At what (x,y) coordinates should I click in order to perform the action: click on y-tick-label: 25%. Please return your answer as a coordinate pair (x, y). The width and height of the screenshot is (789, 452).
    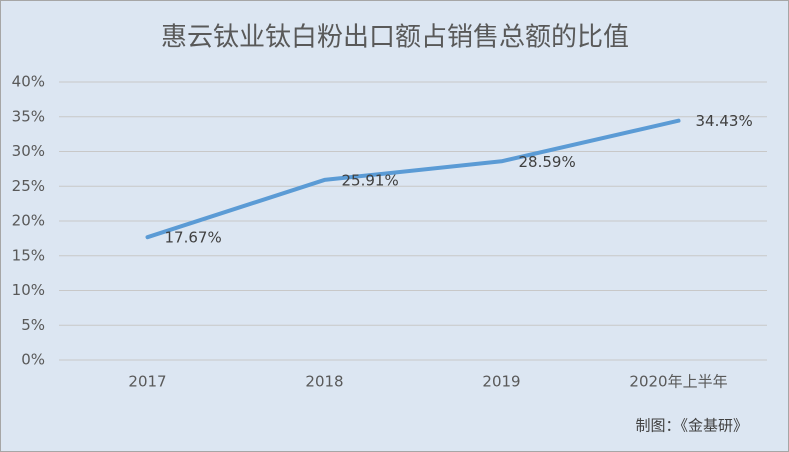
    Looking at the image, I should click on (28, 186).